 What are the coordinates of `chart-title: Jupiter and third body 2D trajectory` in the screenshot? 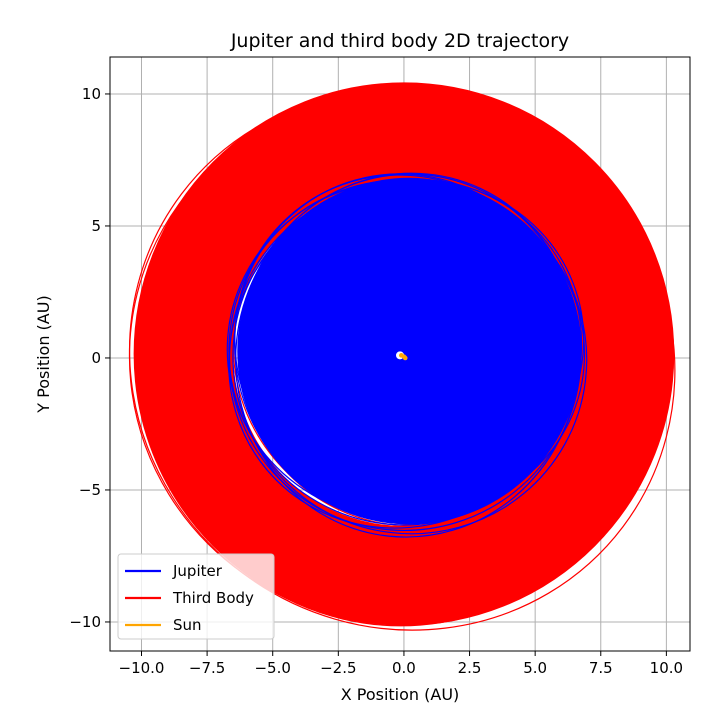 It's located at (399, 41).